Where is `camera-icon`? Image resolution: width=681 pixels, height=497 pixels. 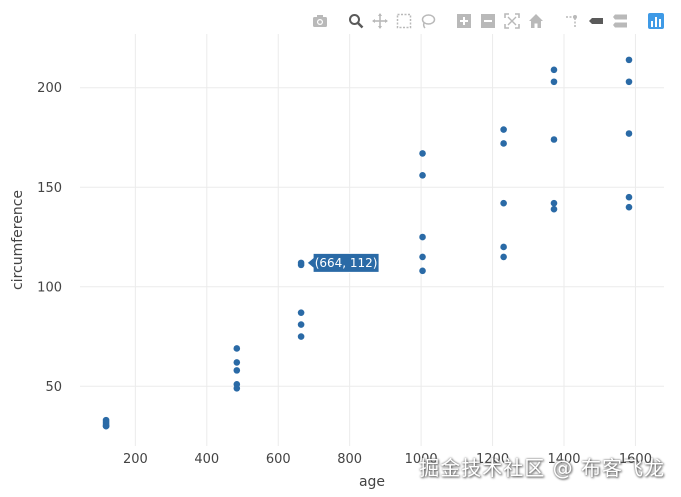 camera-icon is located at coordinates (320, 21).